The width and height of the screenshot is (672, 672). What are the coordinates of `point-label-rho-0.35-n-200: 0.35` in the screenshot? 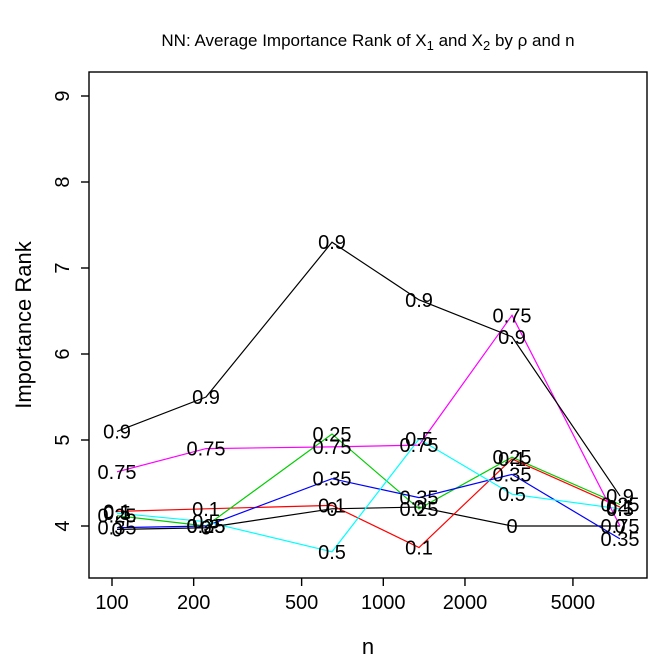 It's located at (206, 527).